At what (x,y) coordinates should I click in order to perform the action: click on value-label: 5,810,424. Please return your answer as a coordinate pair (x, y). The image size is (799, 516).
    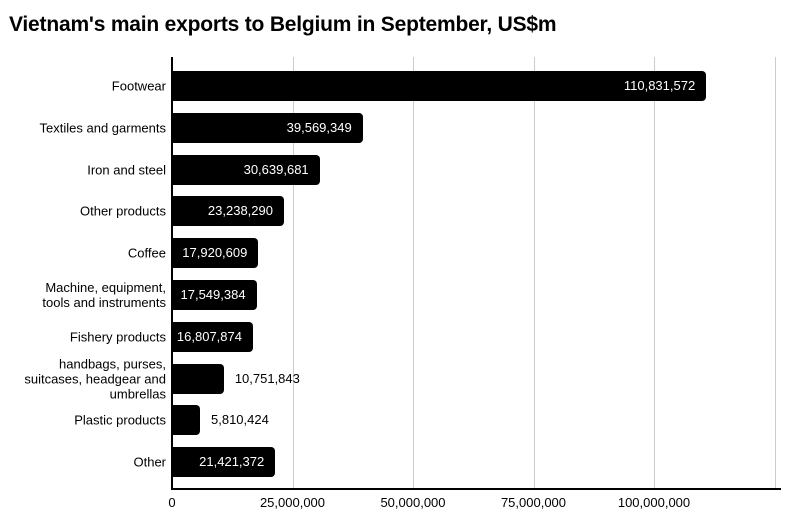
    Looking at the image, I should click on (240, 420).